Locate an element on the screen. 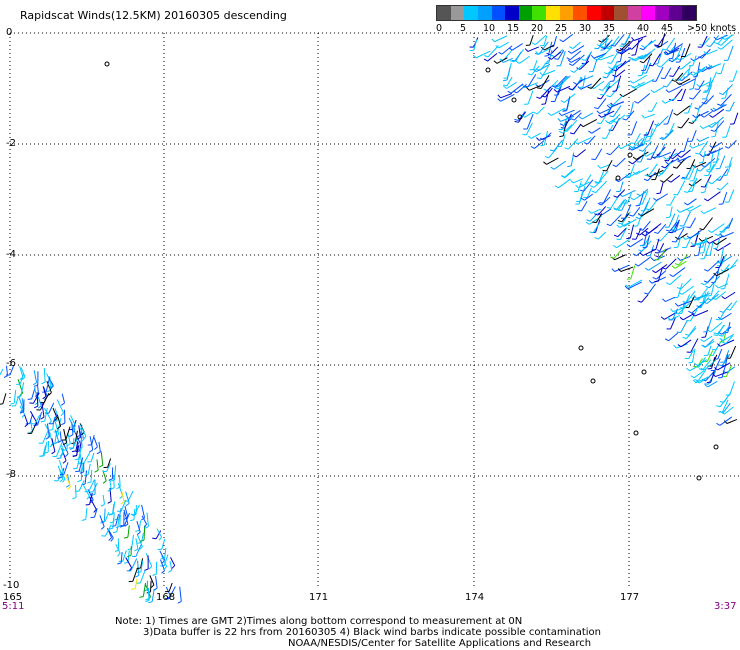 Image resolution: width=740 pixels, height=650 pixels. lat-label-minus2: -2 is located at coordinates (11, 143).